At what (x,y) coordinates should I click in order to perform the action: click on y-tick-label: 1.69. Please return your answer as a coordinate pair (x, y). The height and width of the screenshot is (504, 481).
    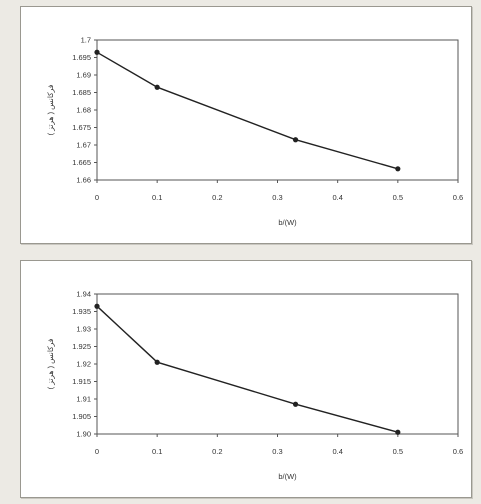
    Looking at the image, I should click on (83, 75).